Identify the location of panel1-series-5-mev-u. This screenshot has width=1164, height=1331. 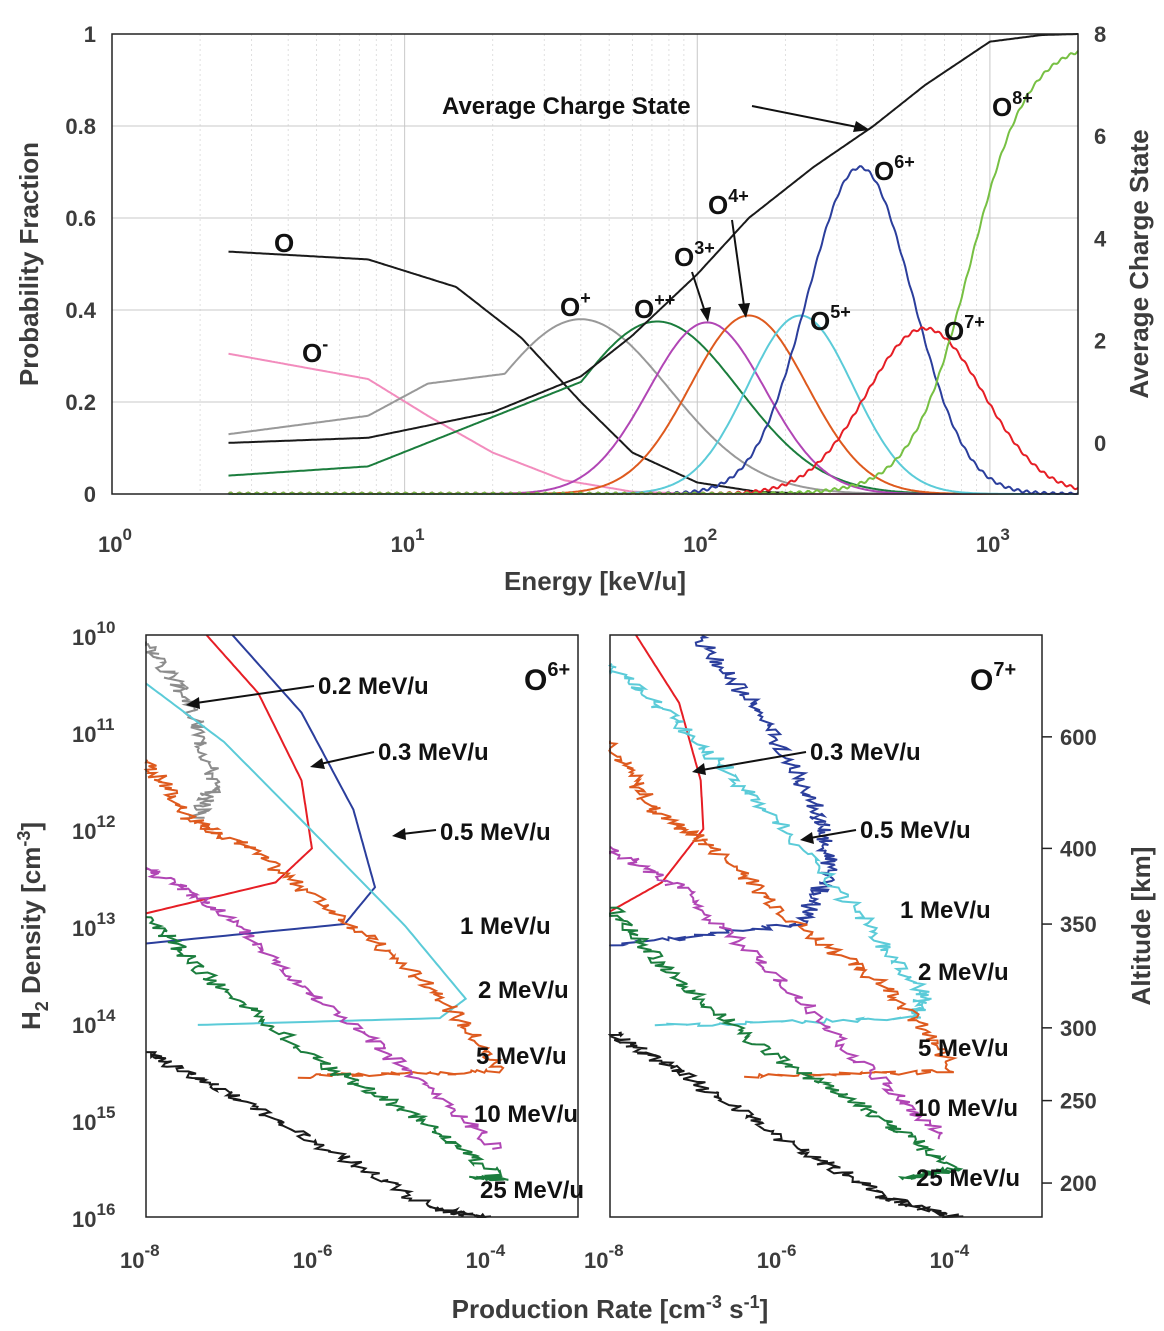
(776, 992).